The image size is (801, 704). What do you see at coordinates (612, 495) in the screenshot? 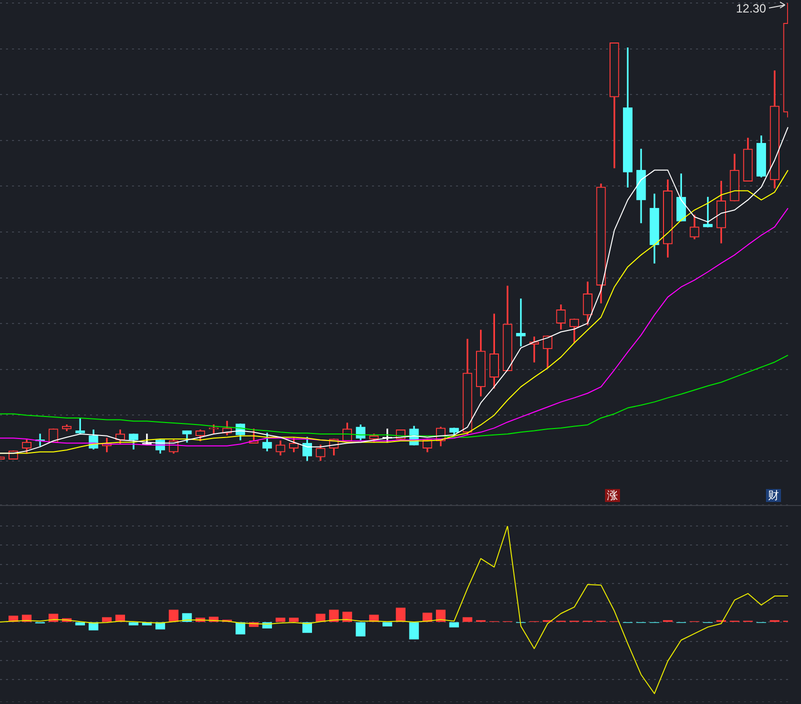
I see `text: 涨` at bounding box center [612, 495].